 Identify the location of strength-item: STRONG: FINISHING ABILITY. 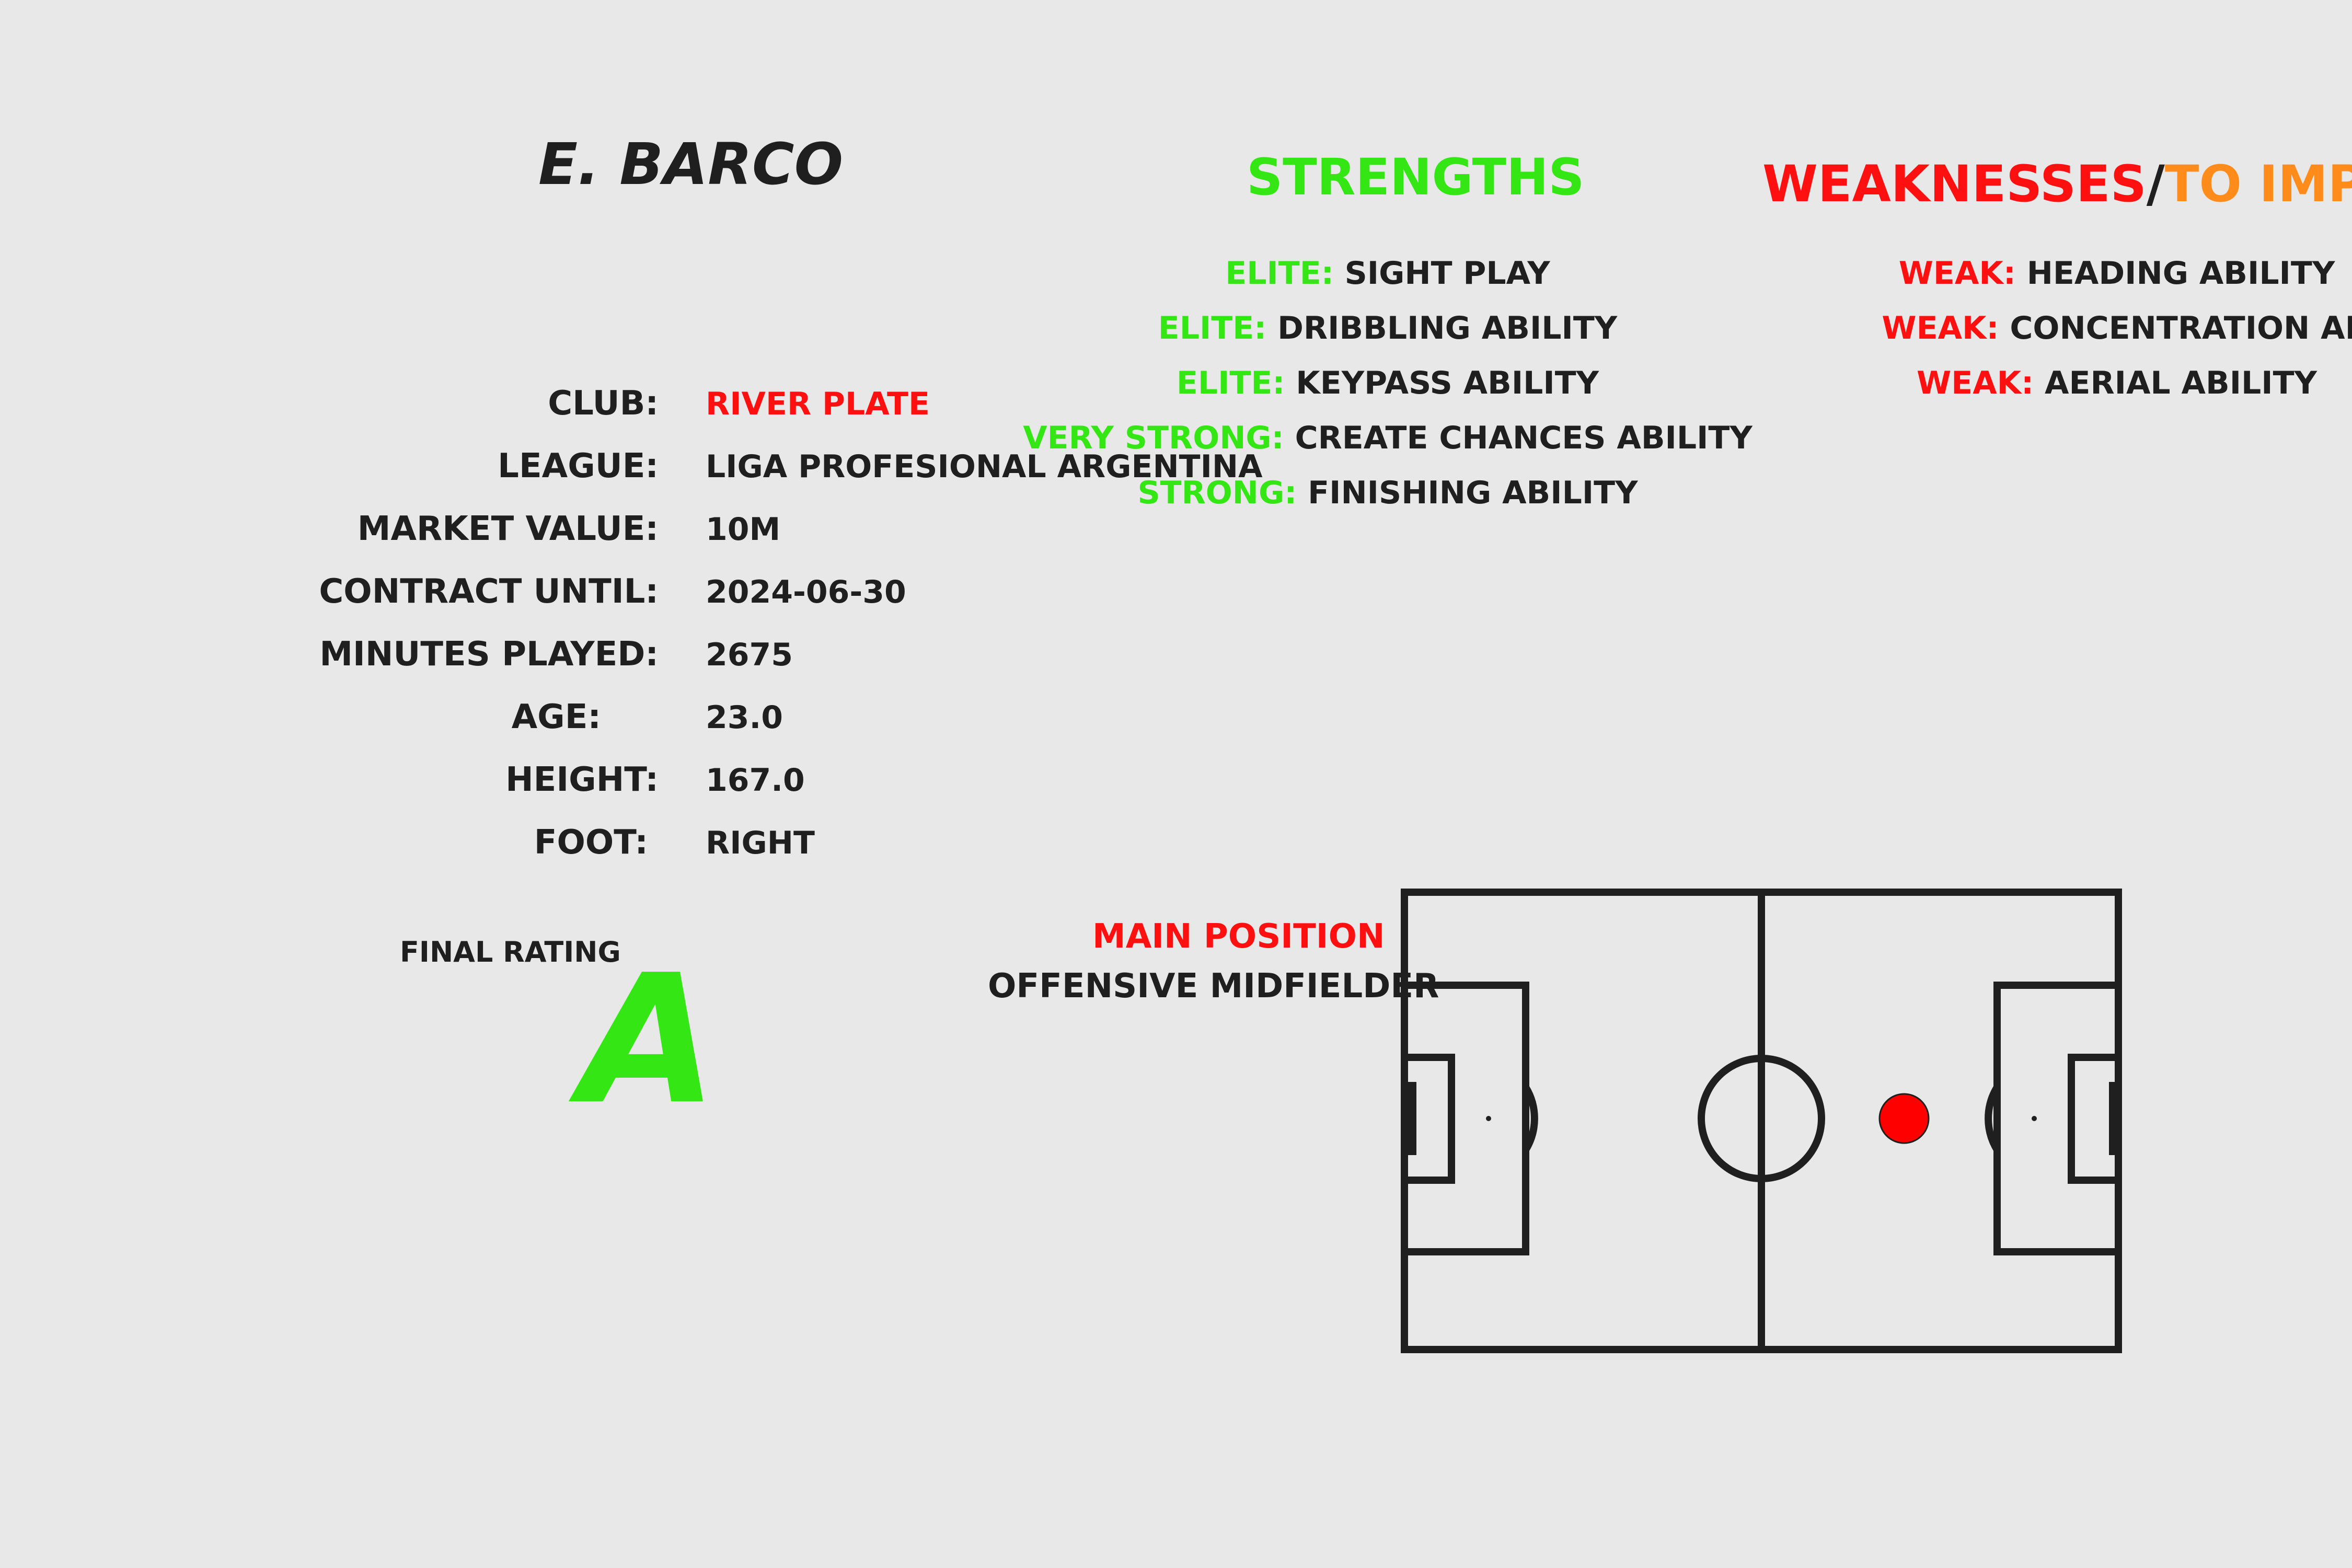
(1387, 493).